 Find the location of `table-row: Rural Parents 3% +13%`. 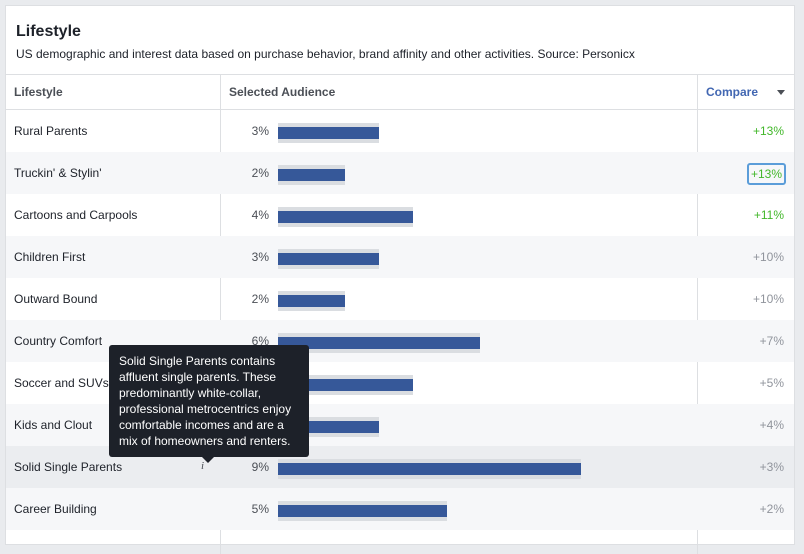

table-row: Rural Parents 3% +13% is located at coordinates (400, 131).